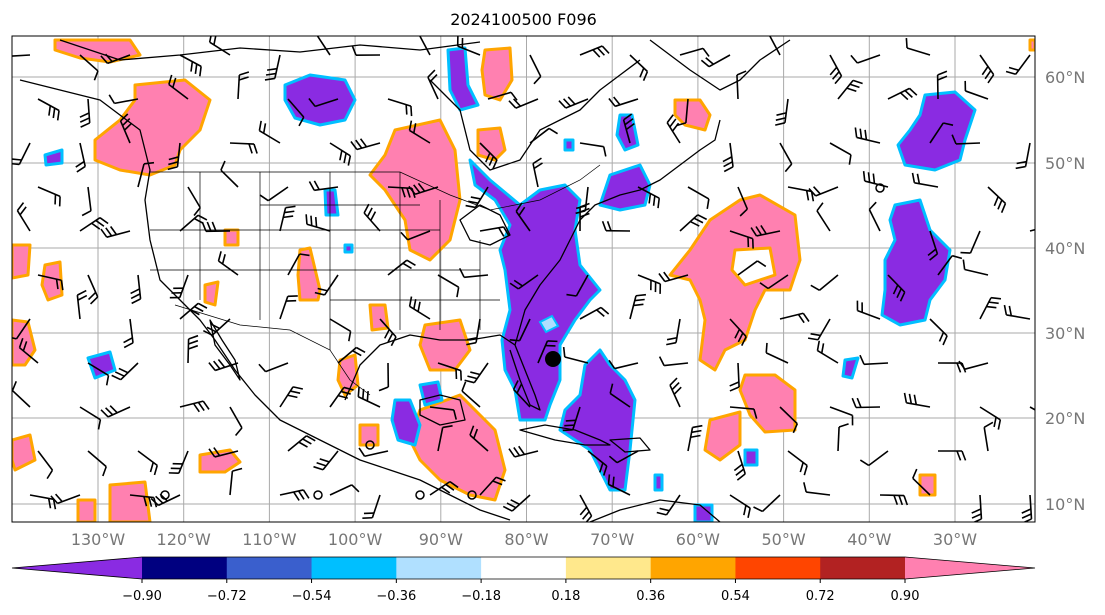 Image resolution: width=1105 pixels, height=615 pixels. I want to click on cuba, so click(565, 435).